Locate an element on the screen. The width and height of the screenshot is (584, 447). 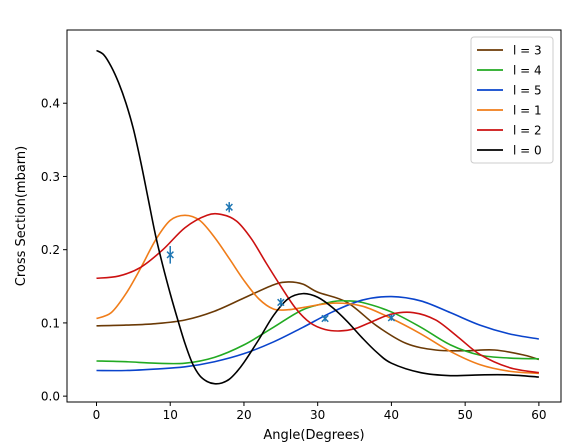
x-axis-label: Angle(Degrees) is located at coordinates (313, 435).